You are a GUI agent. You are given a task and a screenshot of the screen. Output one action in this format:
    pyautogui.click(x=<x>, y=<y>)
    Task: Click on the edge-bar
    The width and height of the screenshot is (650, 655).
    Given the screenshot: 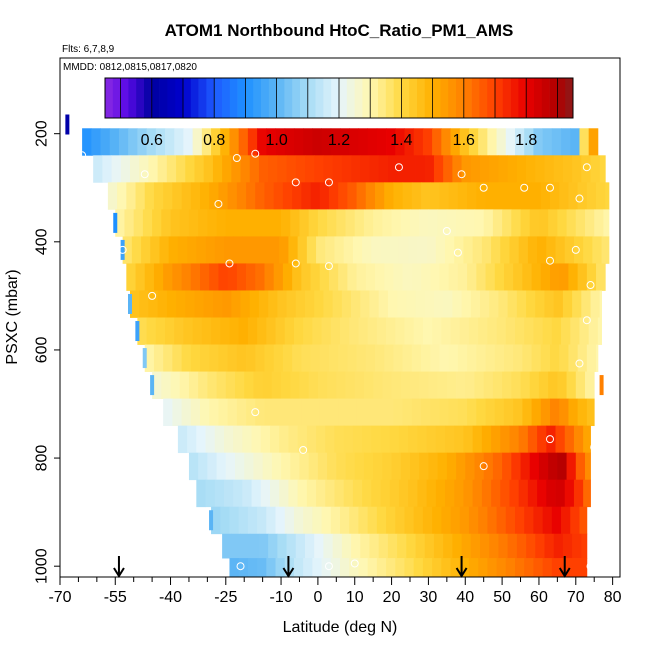 What is the action you would take?
    pyautogui.click(x=122, y=249)
    